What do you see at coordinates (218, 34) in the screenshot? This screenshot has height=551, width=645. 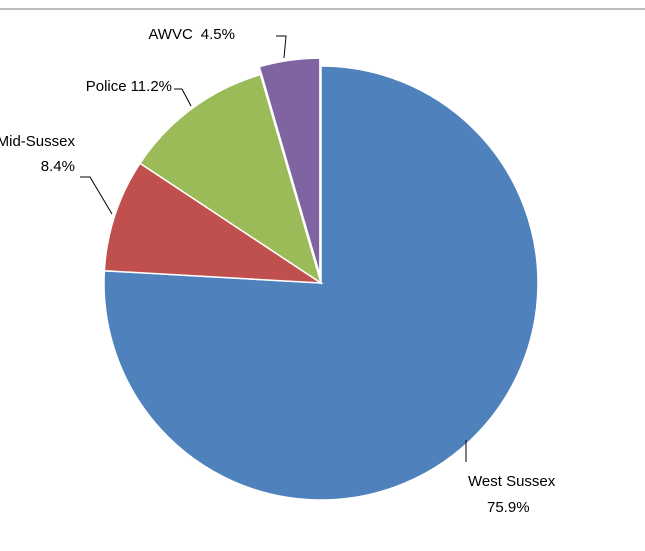 I see `slice-percent-awvc: 4.5%` at bounding box center [218, 34].